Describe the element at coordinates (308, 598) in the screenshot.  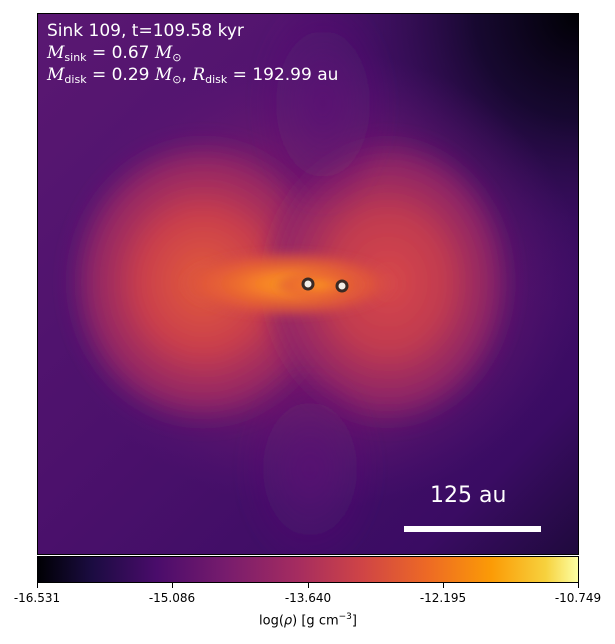
I see `colorbar-tick-label: -13.640` at that location.